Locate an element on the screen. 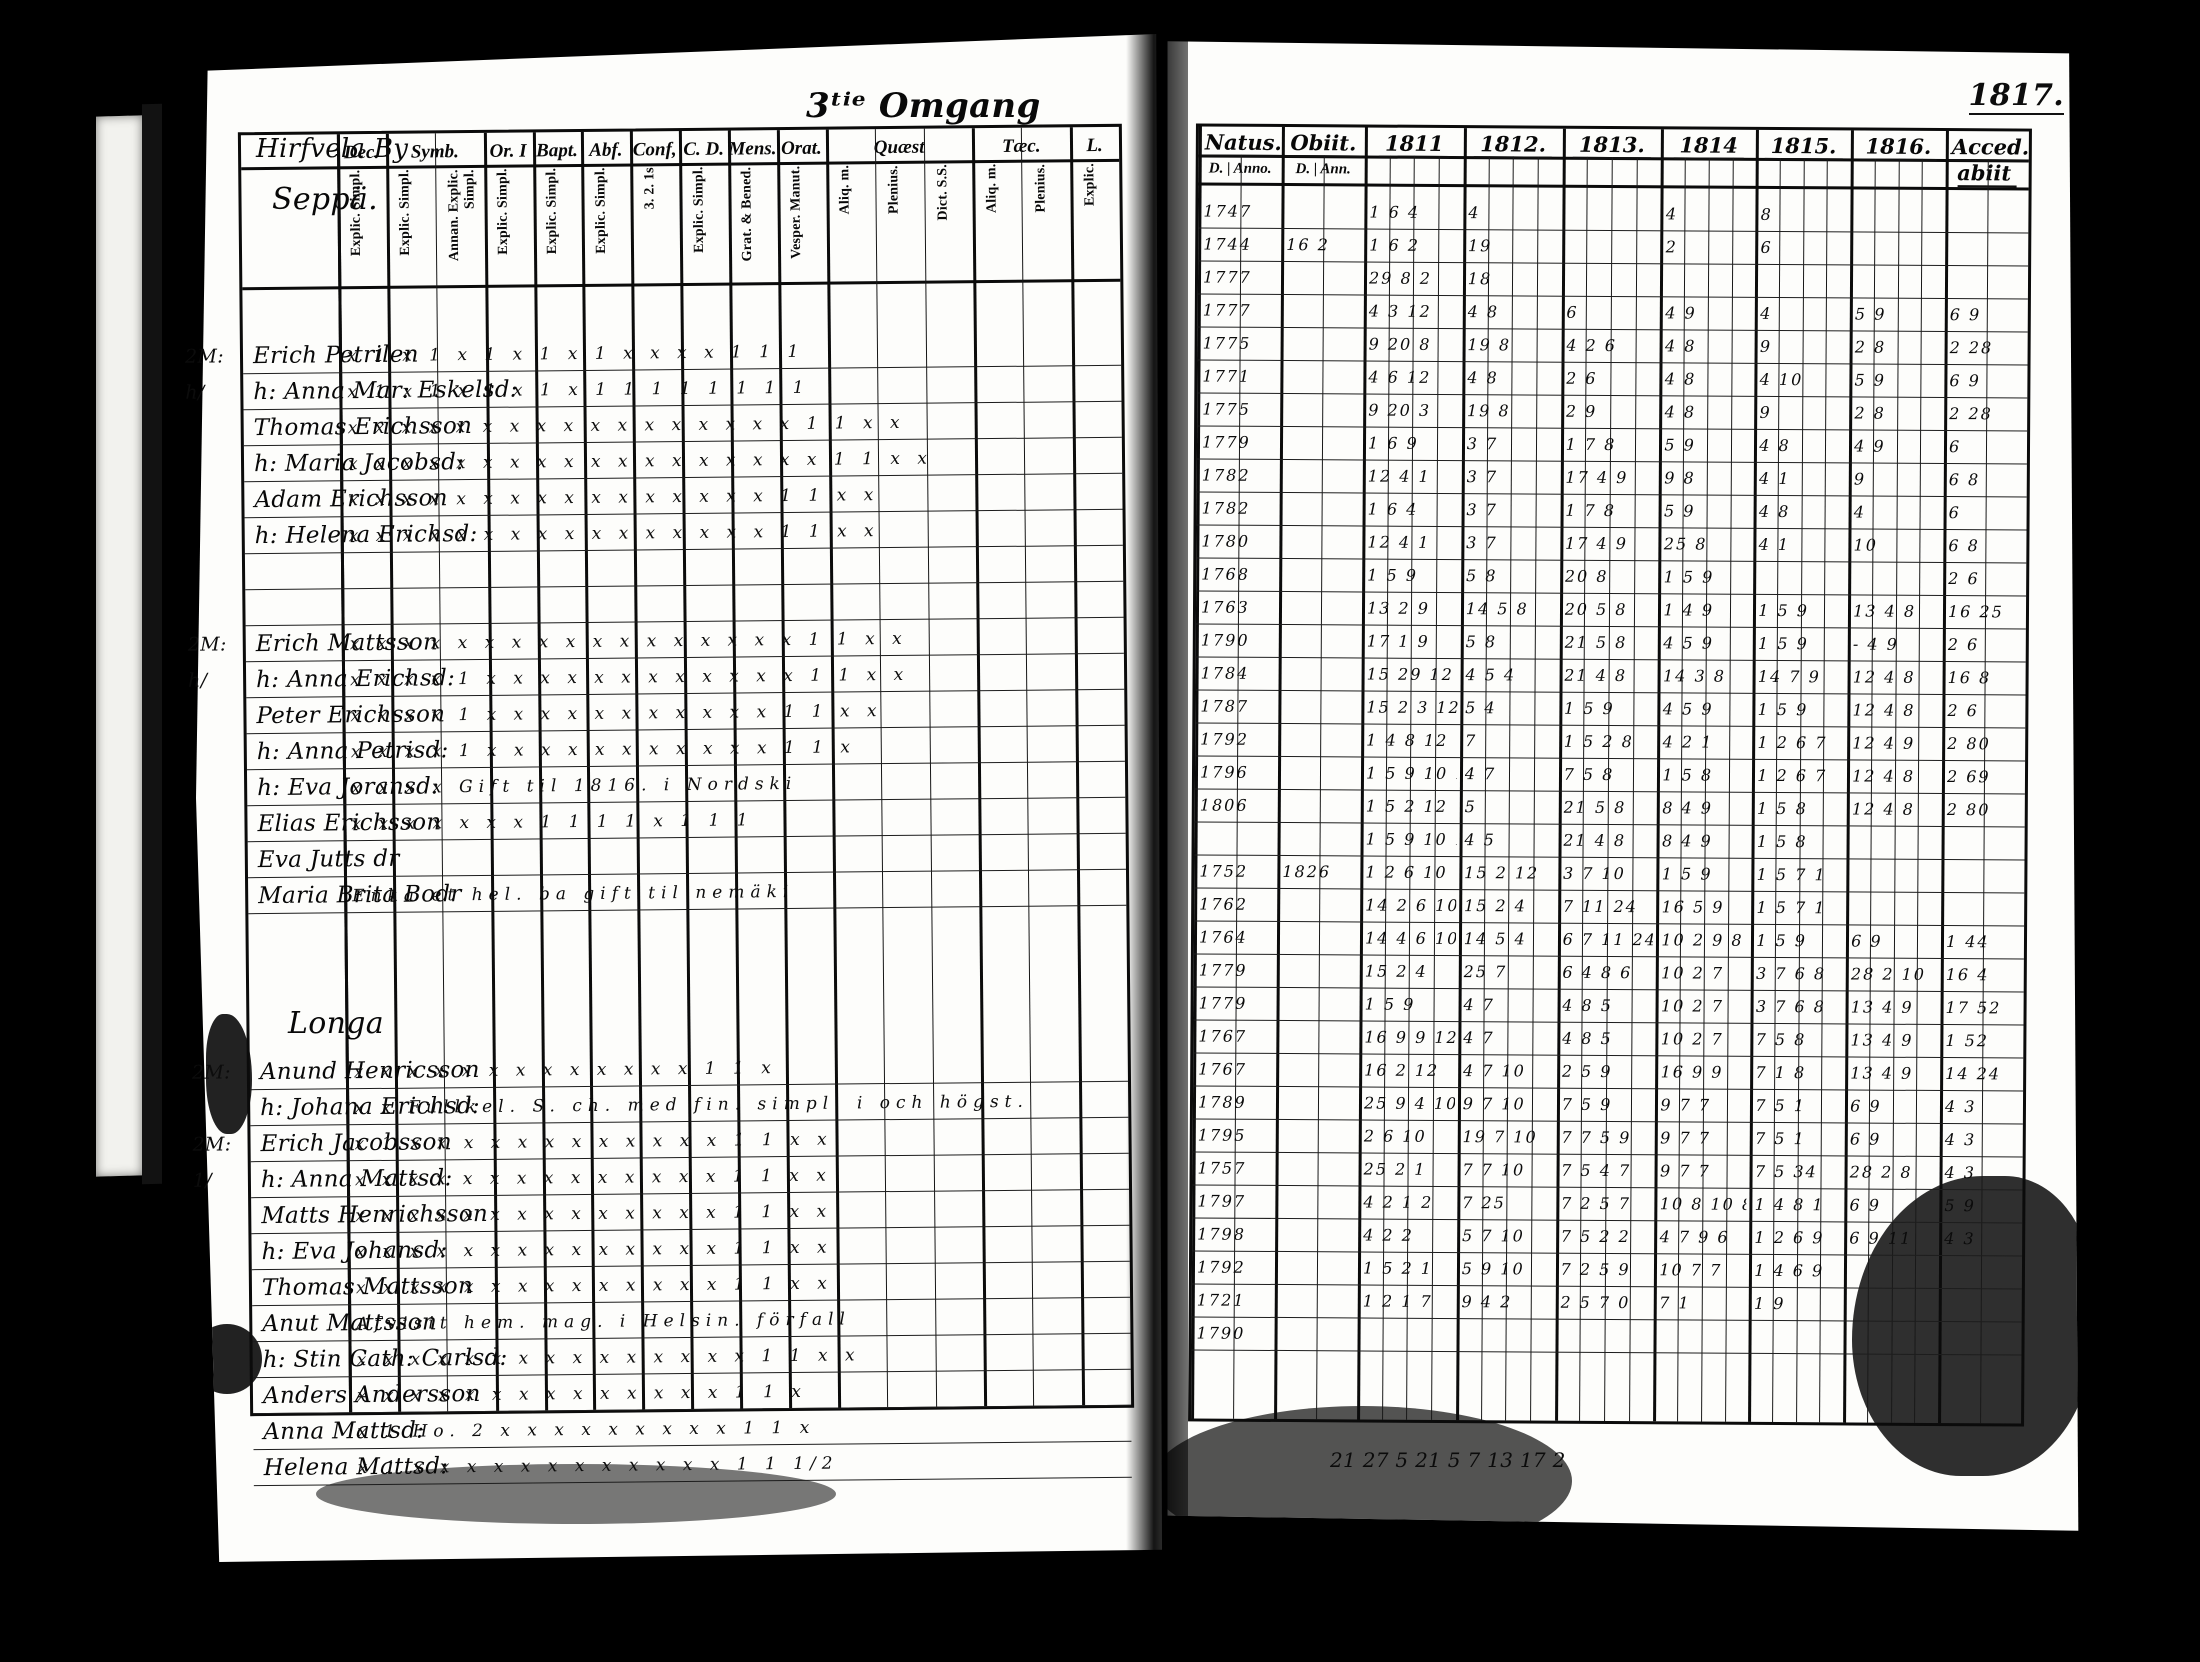  year-column-header-1813: 1813. is located at coordinates (1611, 145).